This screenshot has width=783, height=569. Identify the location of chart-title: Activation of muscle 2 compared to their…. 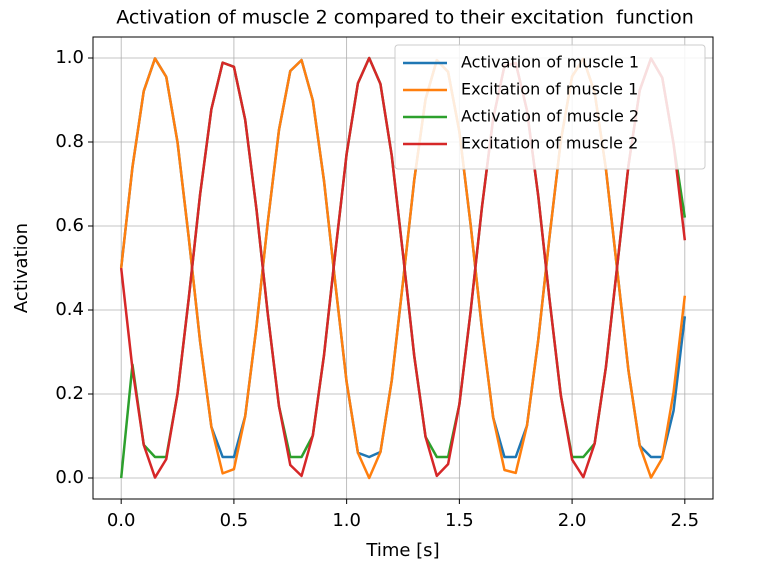
(405, 18).